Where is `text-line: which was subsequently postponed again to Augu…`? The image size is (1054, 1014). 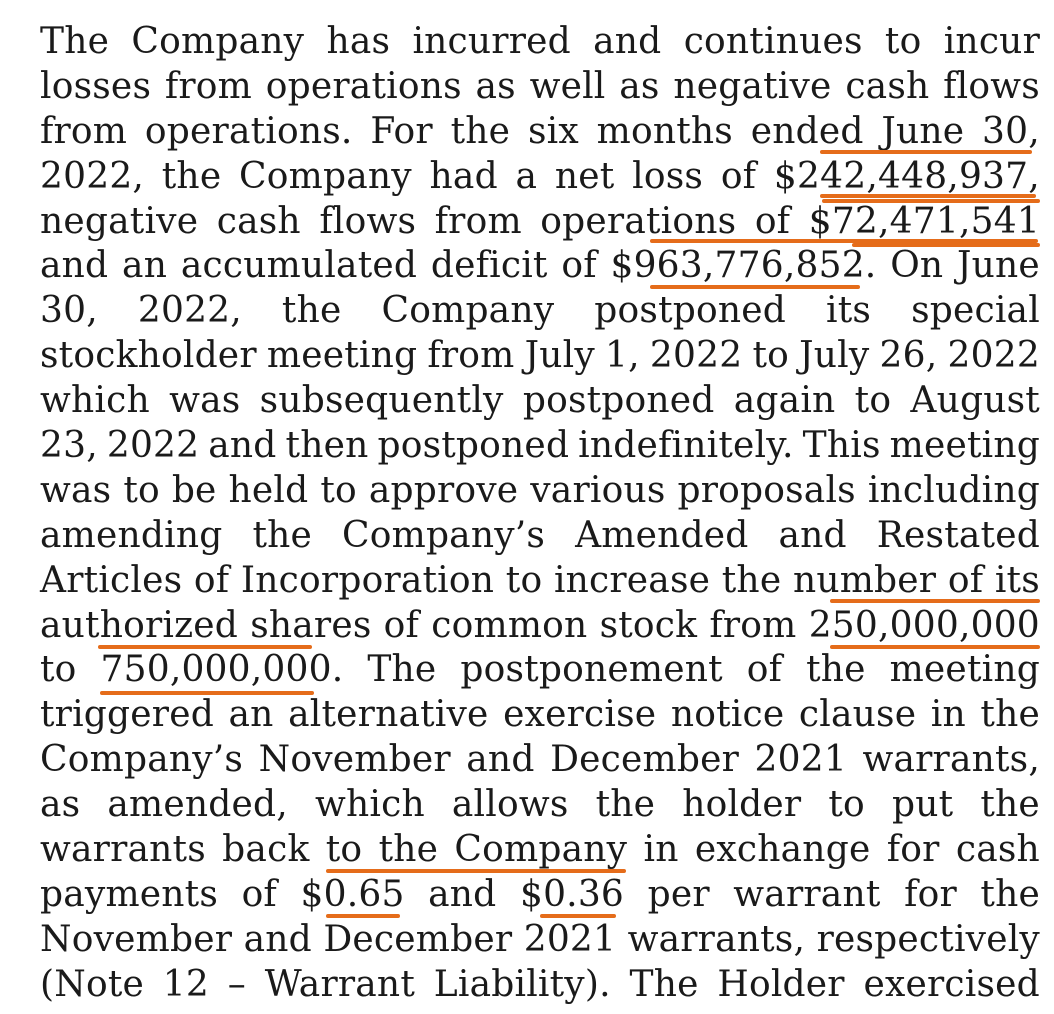
text-line: which was subsequently postponed again to Augu… is located at coordinates (540, 401).